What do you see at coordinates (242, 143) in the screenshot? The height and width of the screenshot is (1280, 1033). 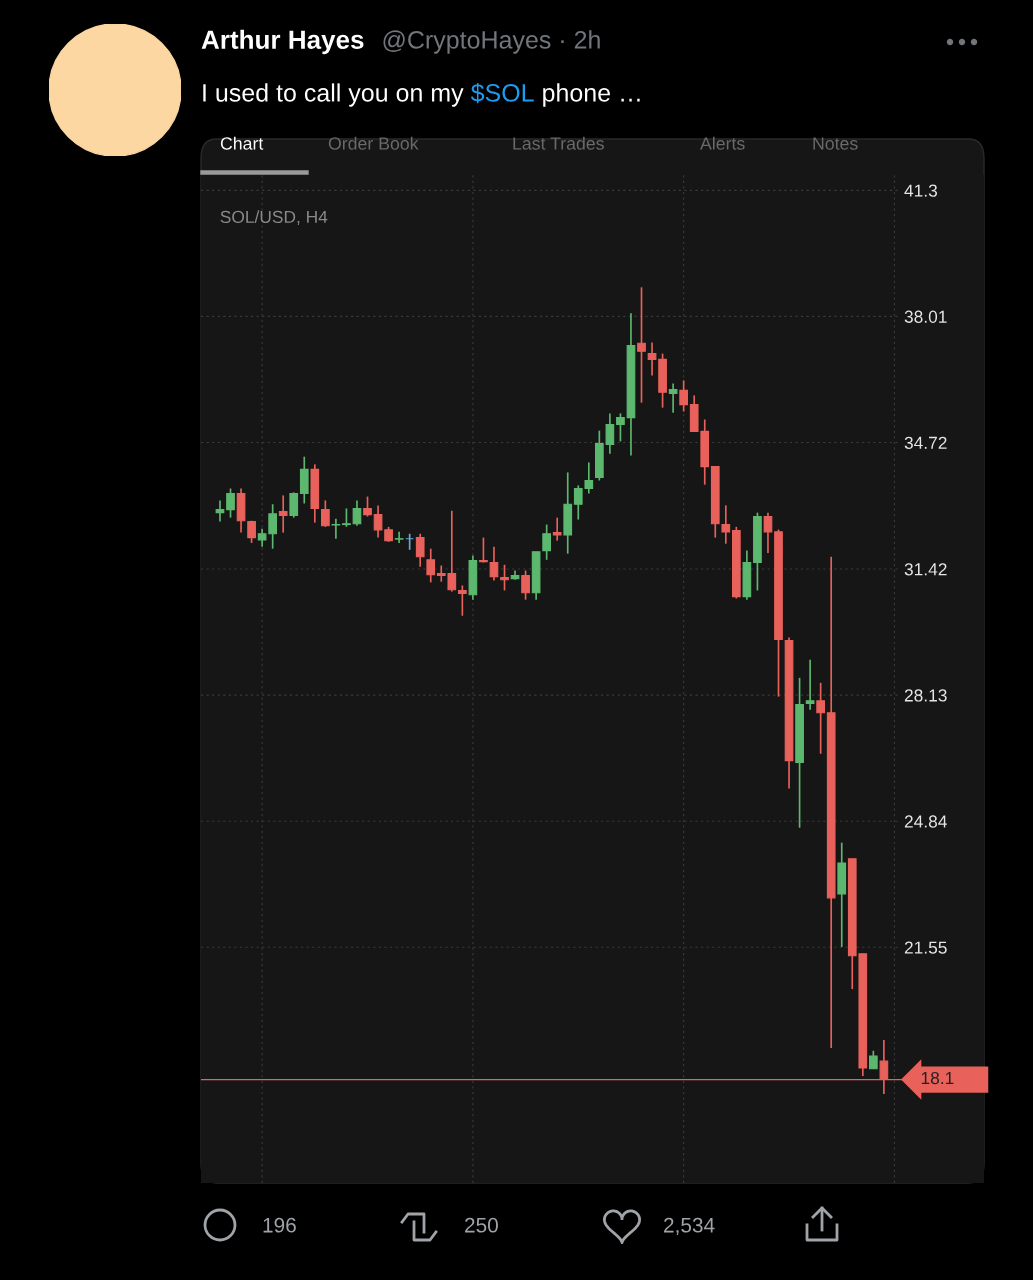 I see `text: Chart` at bounding box center [242, 143].